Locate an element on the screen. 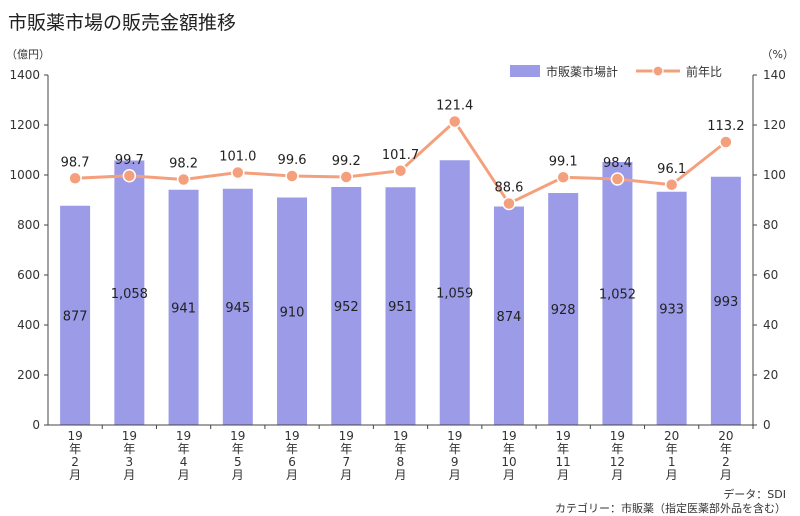 Image resolution: width=800 pixels, height=516 pixels. x-tick-label-0: 19 年 2 月 is located at coordinates (74, 455).